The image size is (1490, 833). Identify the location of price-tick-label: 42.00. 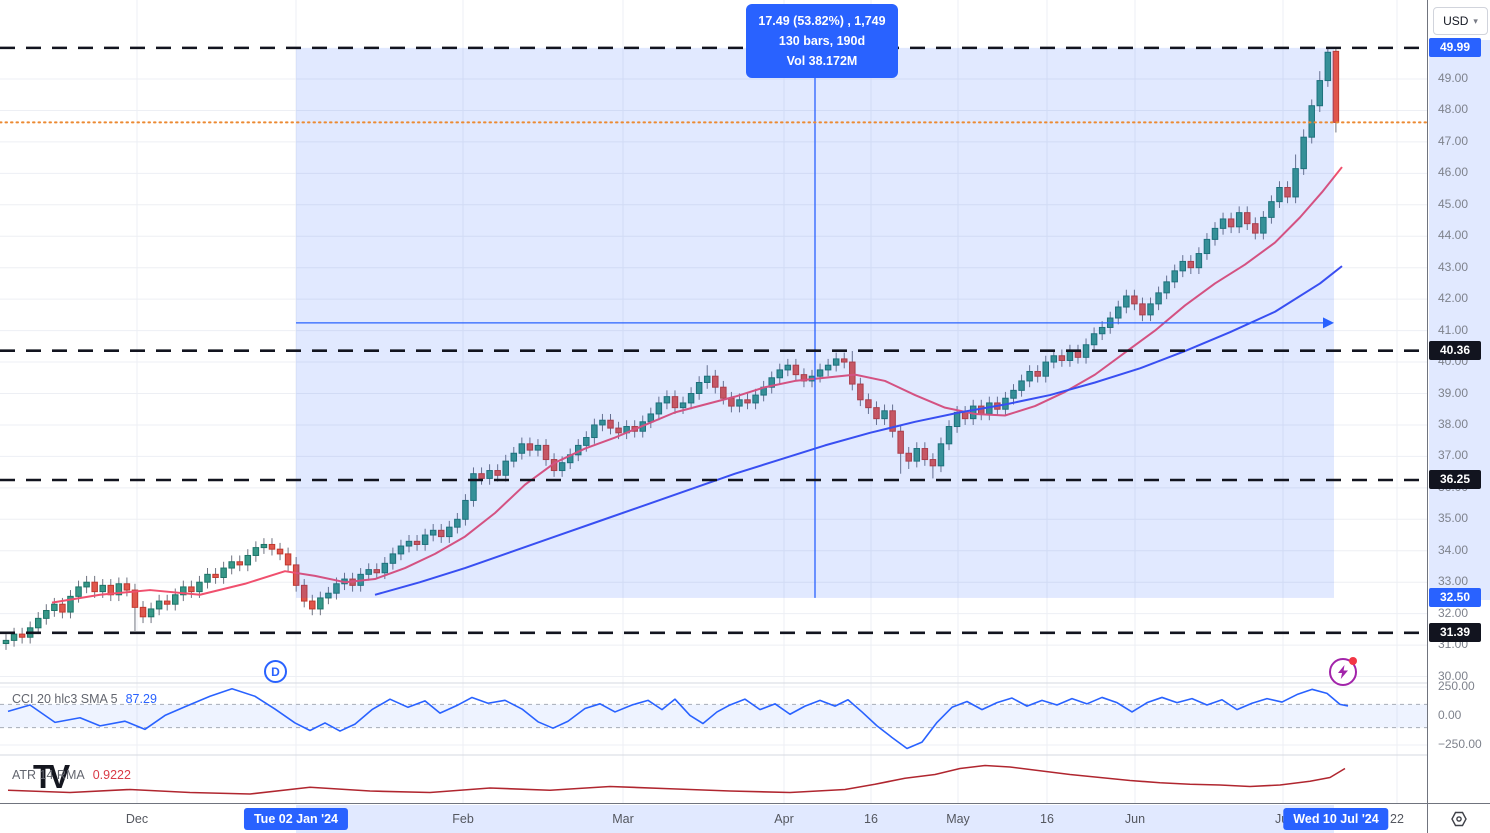
(1453, 298).